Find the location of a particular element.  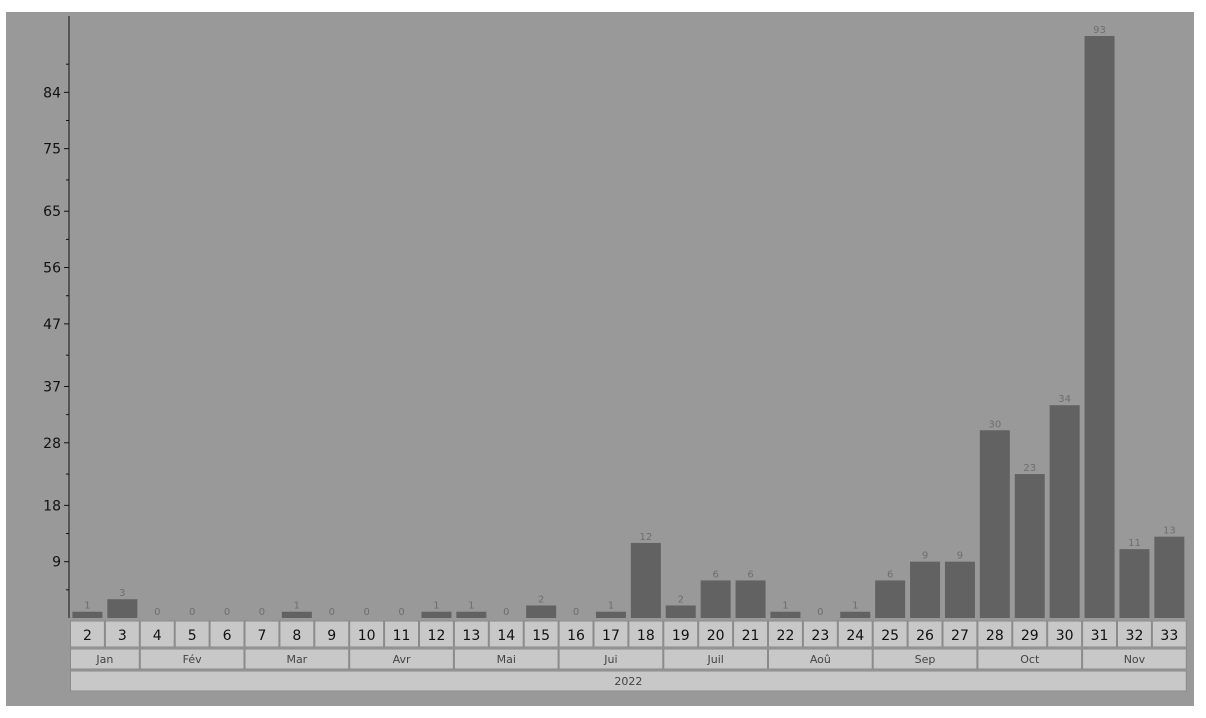

bar-value-label: 30 is located at coordinates (994, 424).